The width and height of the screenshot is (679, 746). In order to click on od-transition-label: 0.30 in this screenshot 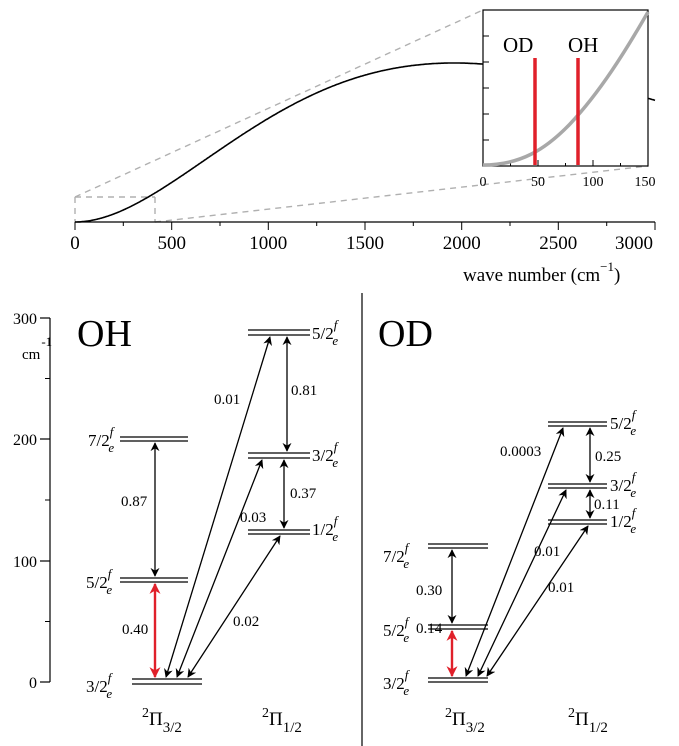, I will do `click(429, 591)`.